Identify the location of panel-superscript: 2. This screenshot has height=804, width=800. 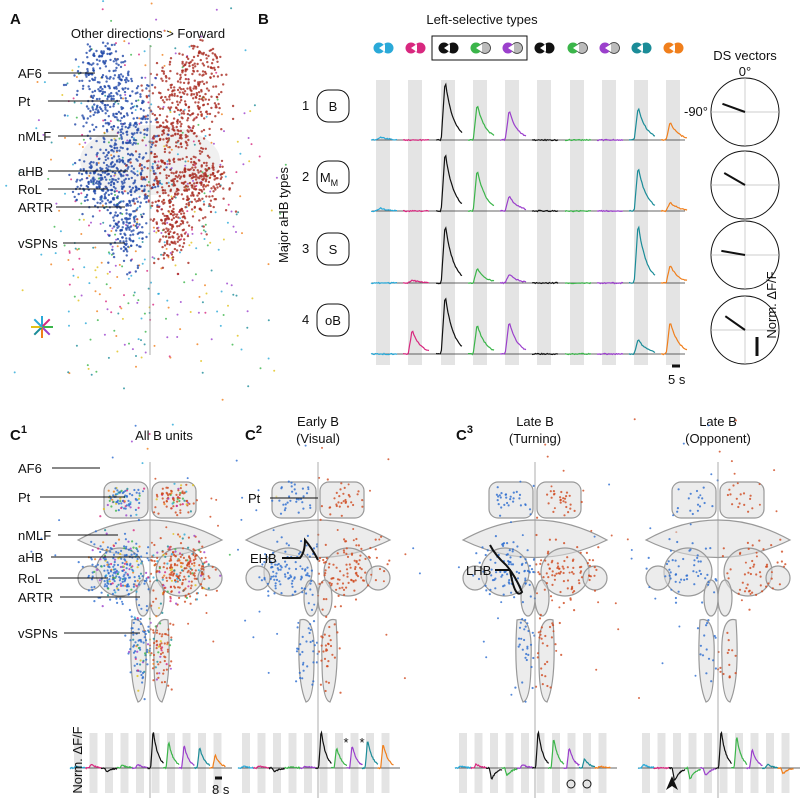
(259, 430).